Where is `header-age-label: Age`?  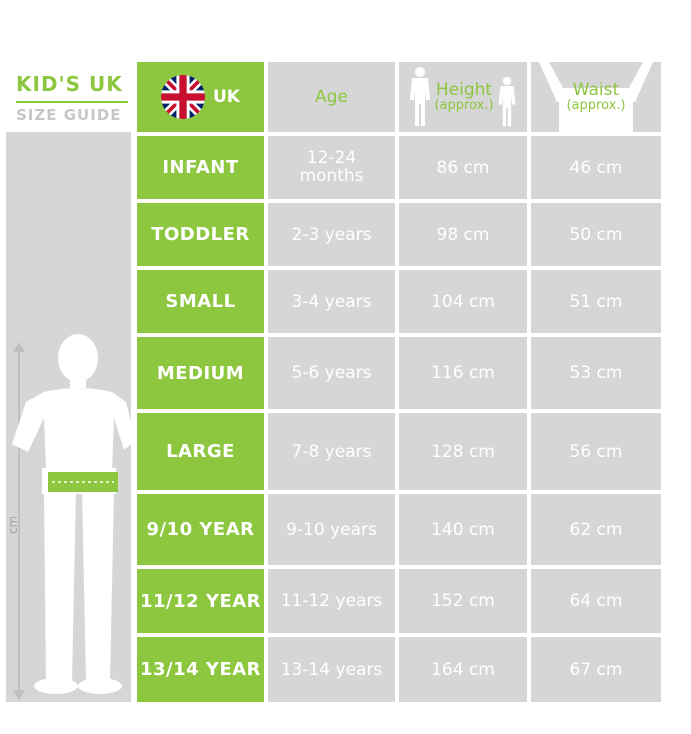 header-age-label: Age is located at coordinates (331, 97).